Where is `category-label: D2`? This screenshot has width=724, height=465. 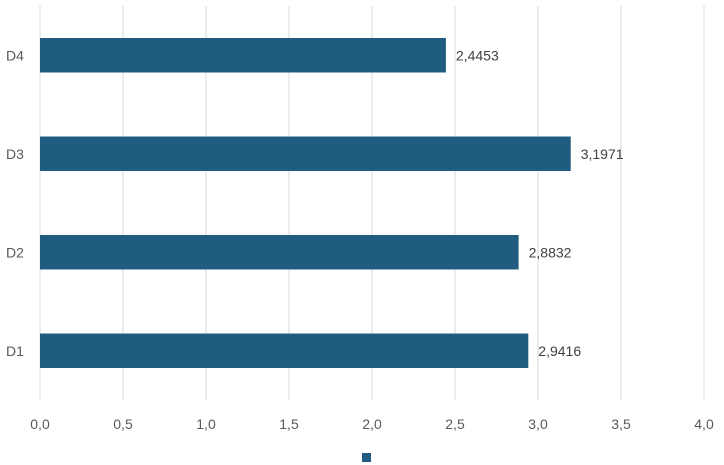 category-label: D2 is located at coordinates (15, 252).